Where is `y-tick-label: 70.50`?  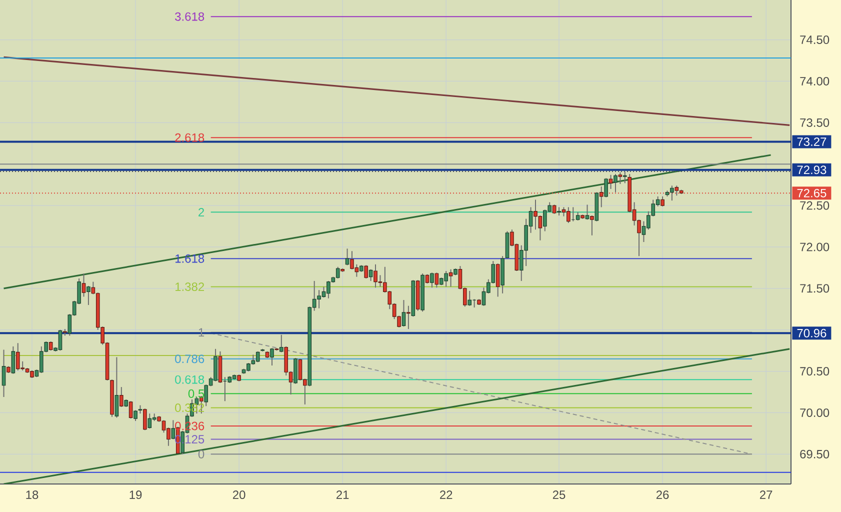
y-tick-label: 70.50 is located at coordinates (815, 371).